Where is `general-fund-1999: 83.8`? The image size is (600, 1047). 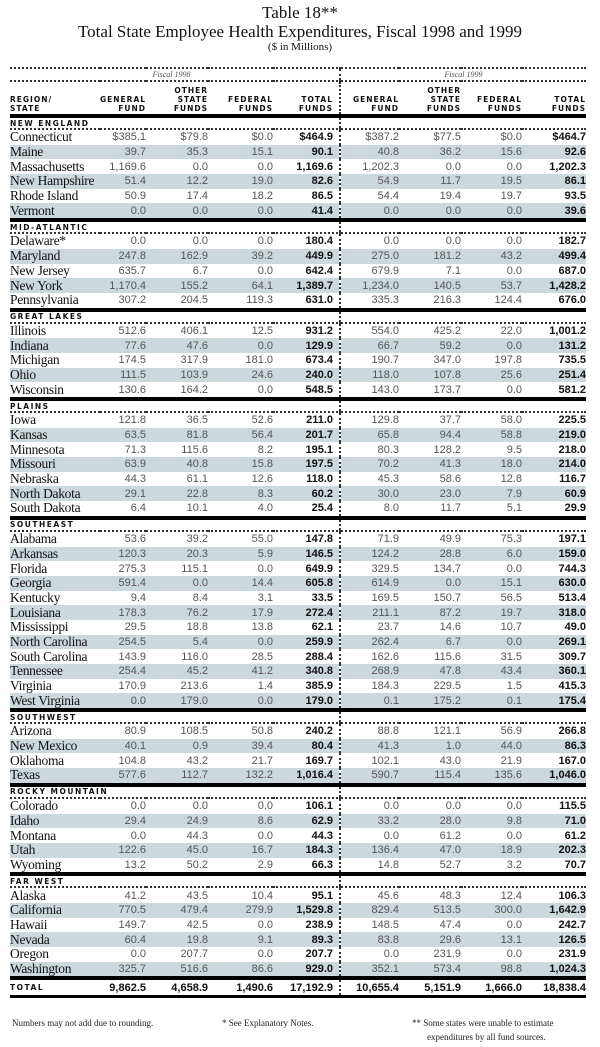 general-fund-1999: 83.8 is located at coordinates (369, 939).